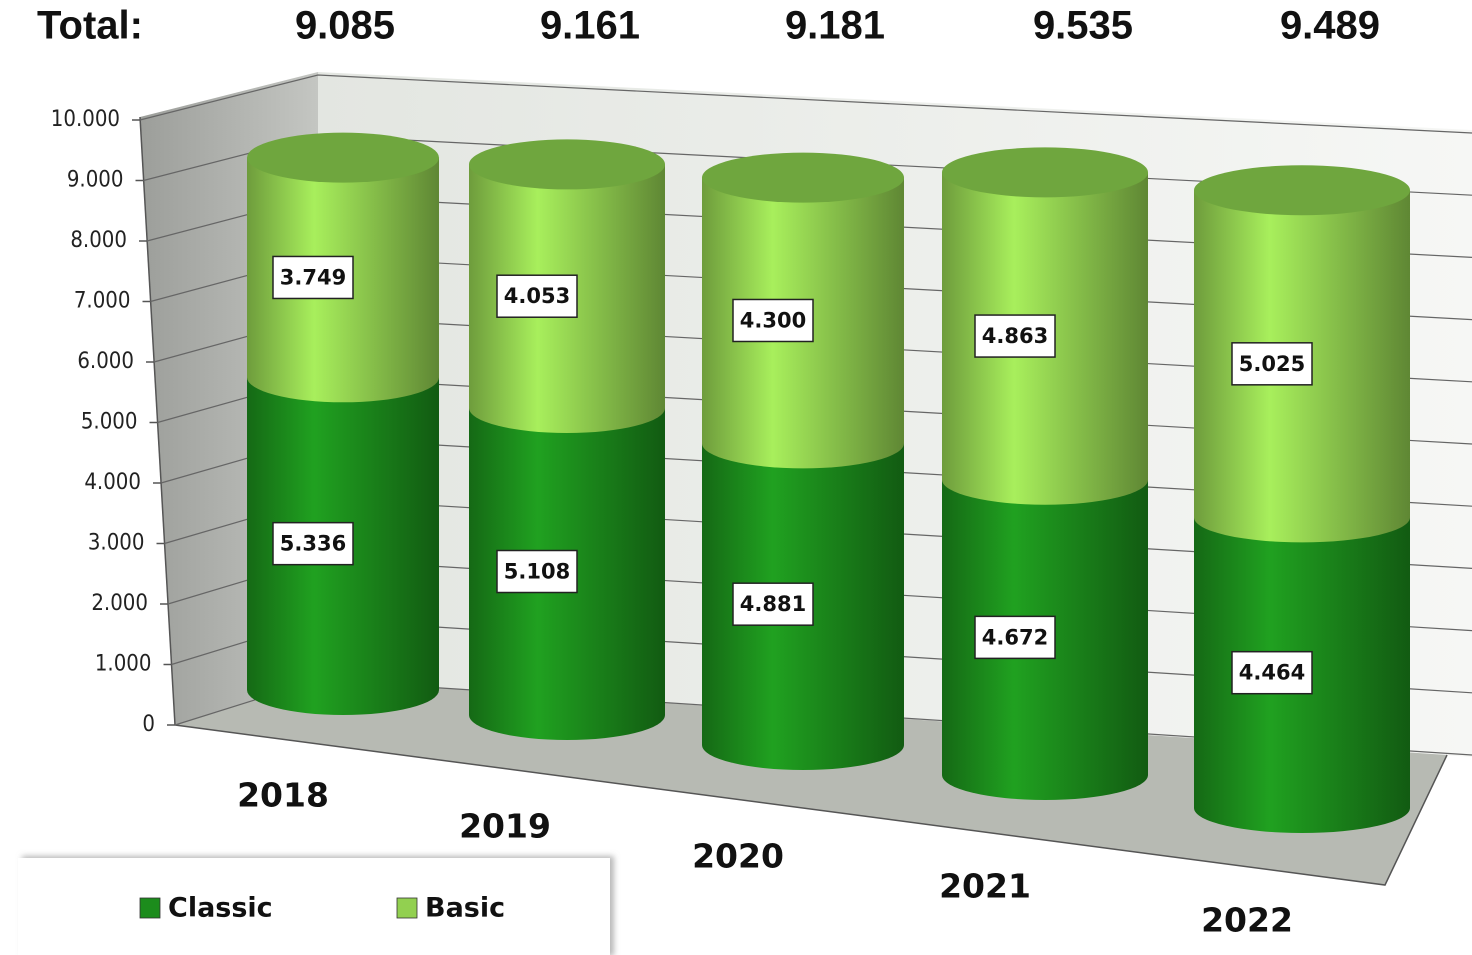 Image resolution: width=1472 pixels, height=955 pixels. I want to click on x-tick-label: 2020, so click(738, 856).